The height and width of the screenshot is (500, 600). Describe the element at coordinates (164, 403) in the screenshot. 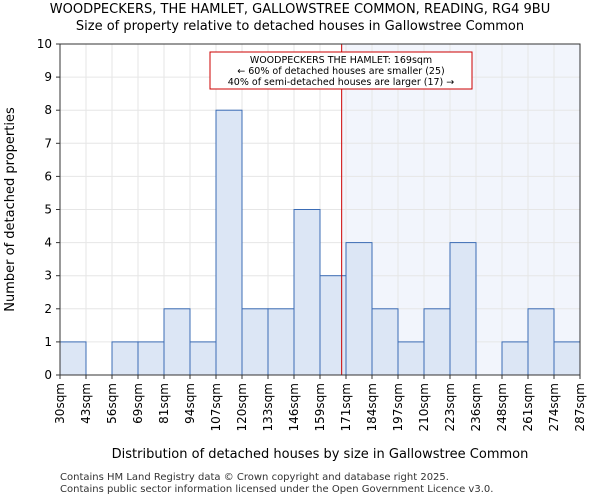

I see `x-tick-label: 81sqm` at that location.